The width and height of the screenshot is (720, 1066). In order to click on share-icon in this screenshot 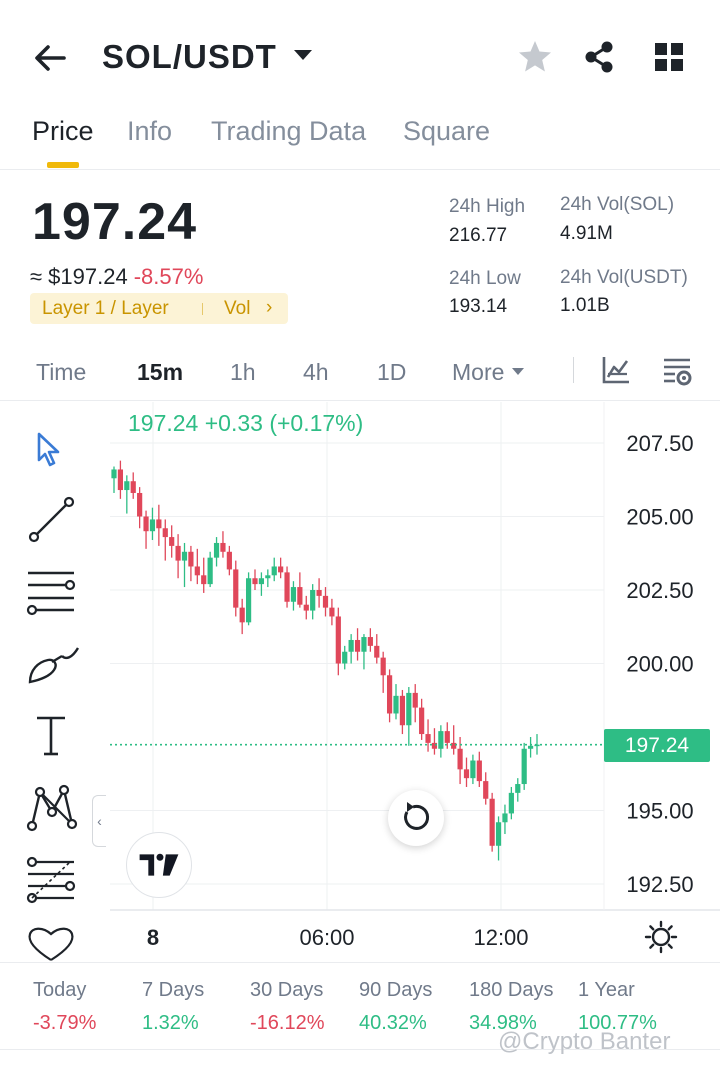, I will do `click(599, 57)`.